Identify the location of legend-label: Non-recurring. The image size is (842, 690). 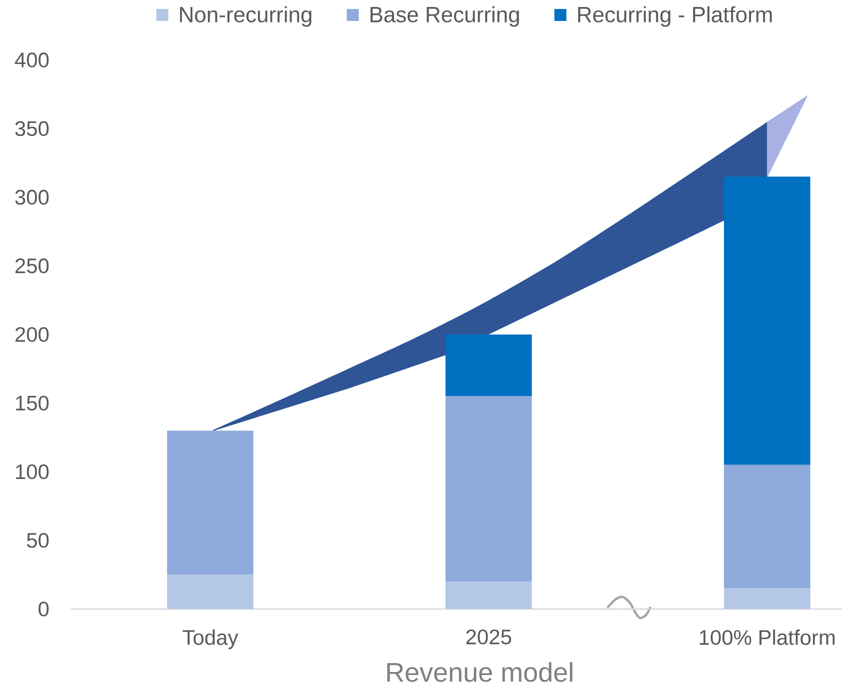
(246, 16).